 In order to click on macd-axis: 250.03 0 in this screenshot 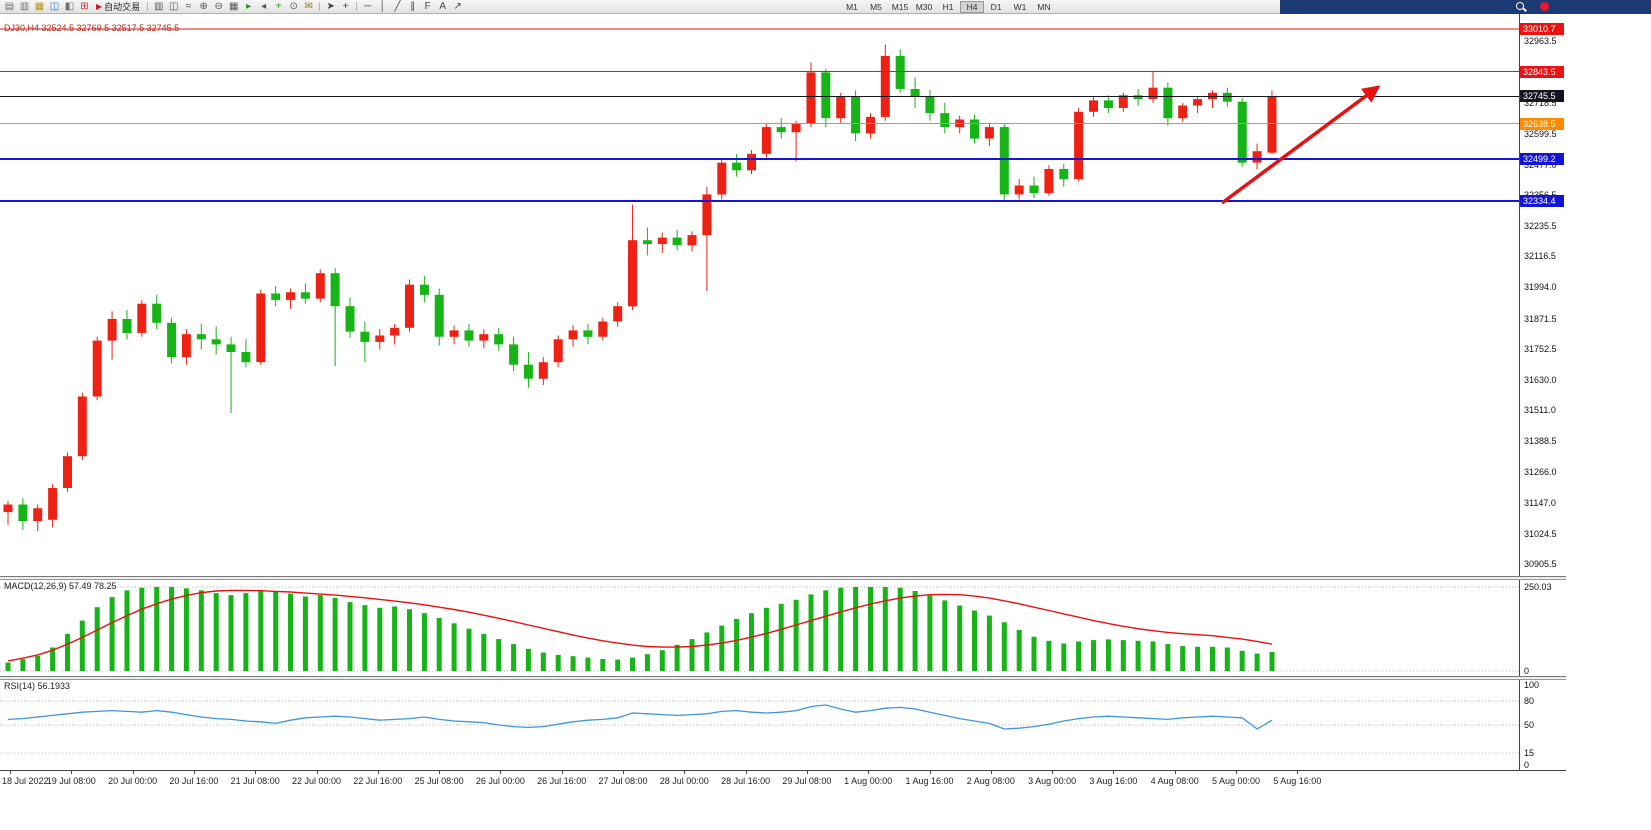, I will do `click(1542, 628)`.